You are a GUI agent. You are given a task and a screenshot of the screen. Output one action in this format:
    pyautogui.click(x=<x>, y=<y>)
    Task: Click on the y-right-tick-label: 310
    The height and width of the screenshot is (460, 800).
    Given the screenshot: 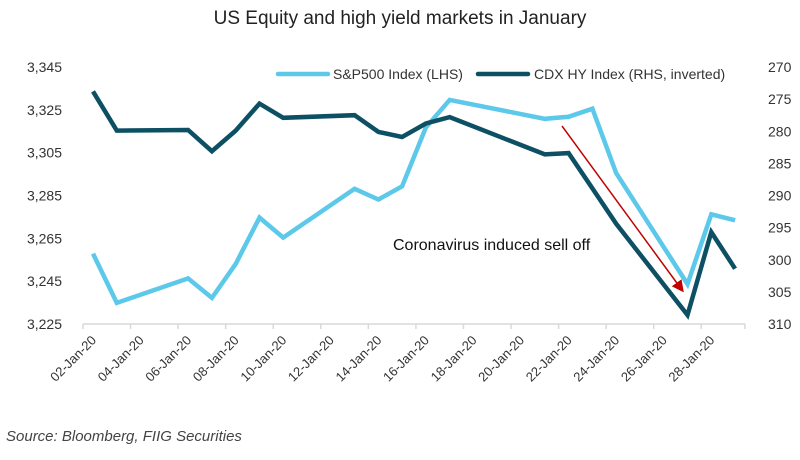 What is the action you would take?
    pyautogui.click(x=780, y=324)
    